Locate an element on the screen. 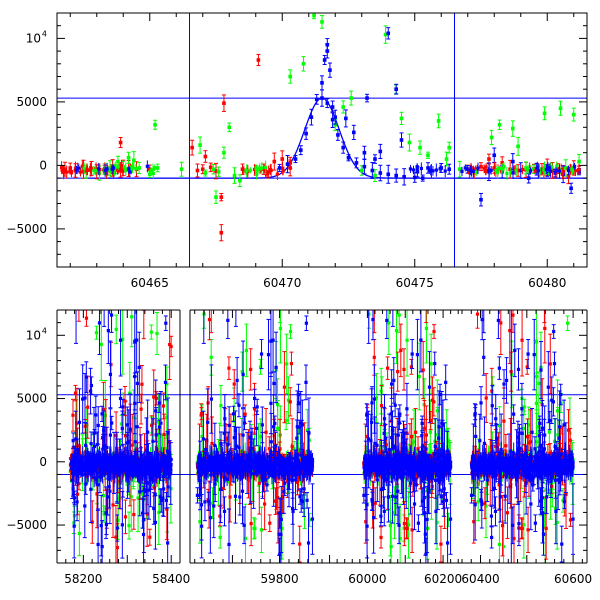 The image size is (600, 600). bottom-xtick-label-6: 60600 is located at coordinates (573, 579).